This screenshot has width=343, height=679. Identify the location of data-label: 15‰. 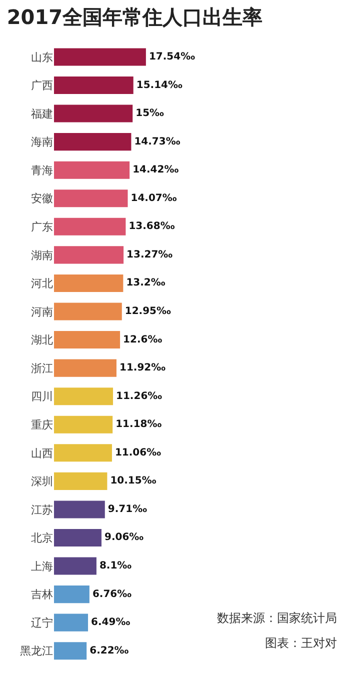
(150, 114).